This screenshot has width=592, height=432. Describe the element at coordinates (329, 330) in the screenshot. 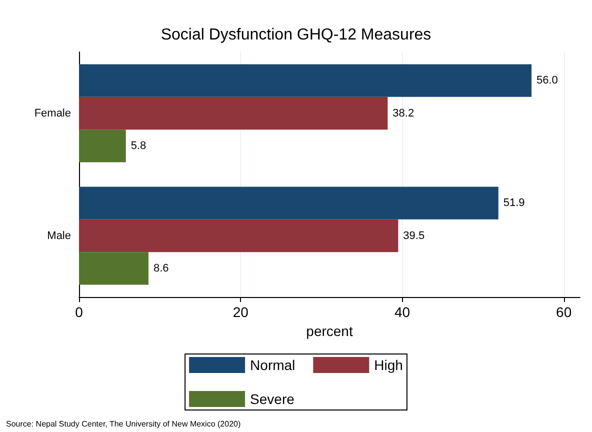

I see `x-axis-title: percent` at that location.